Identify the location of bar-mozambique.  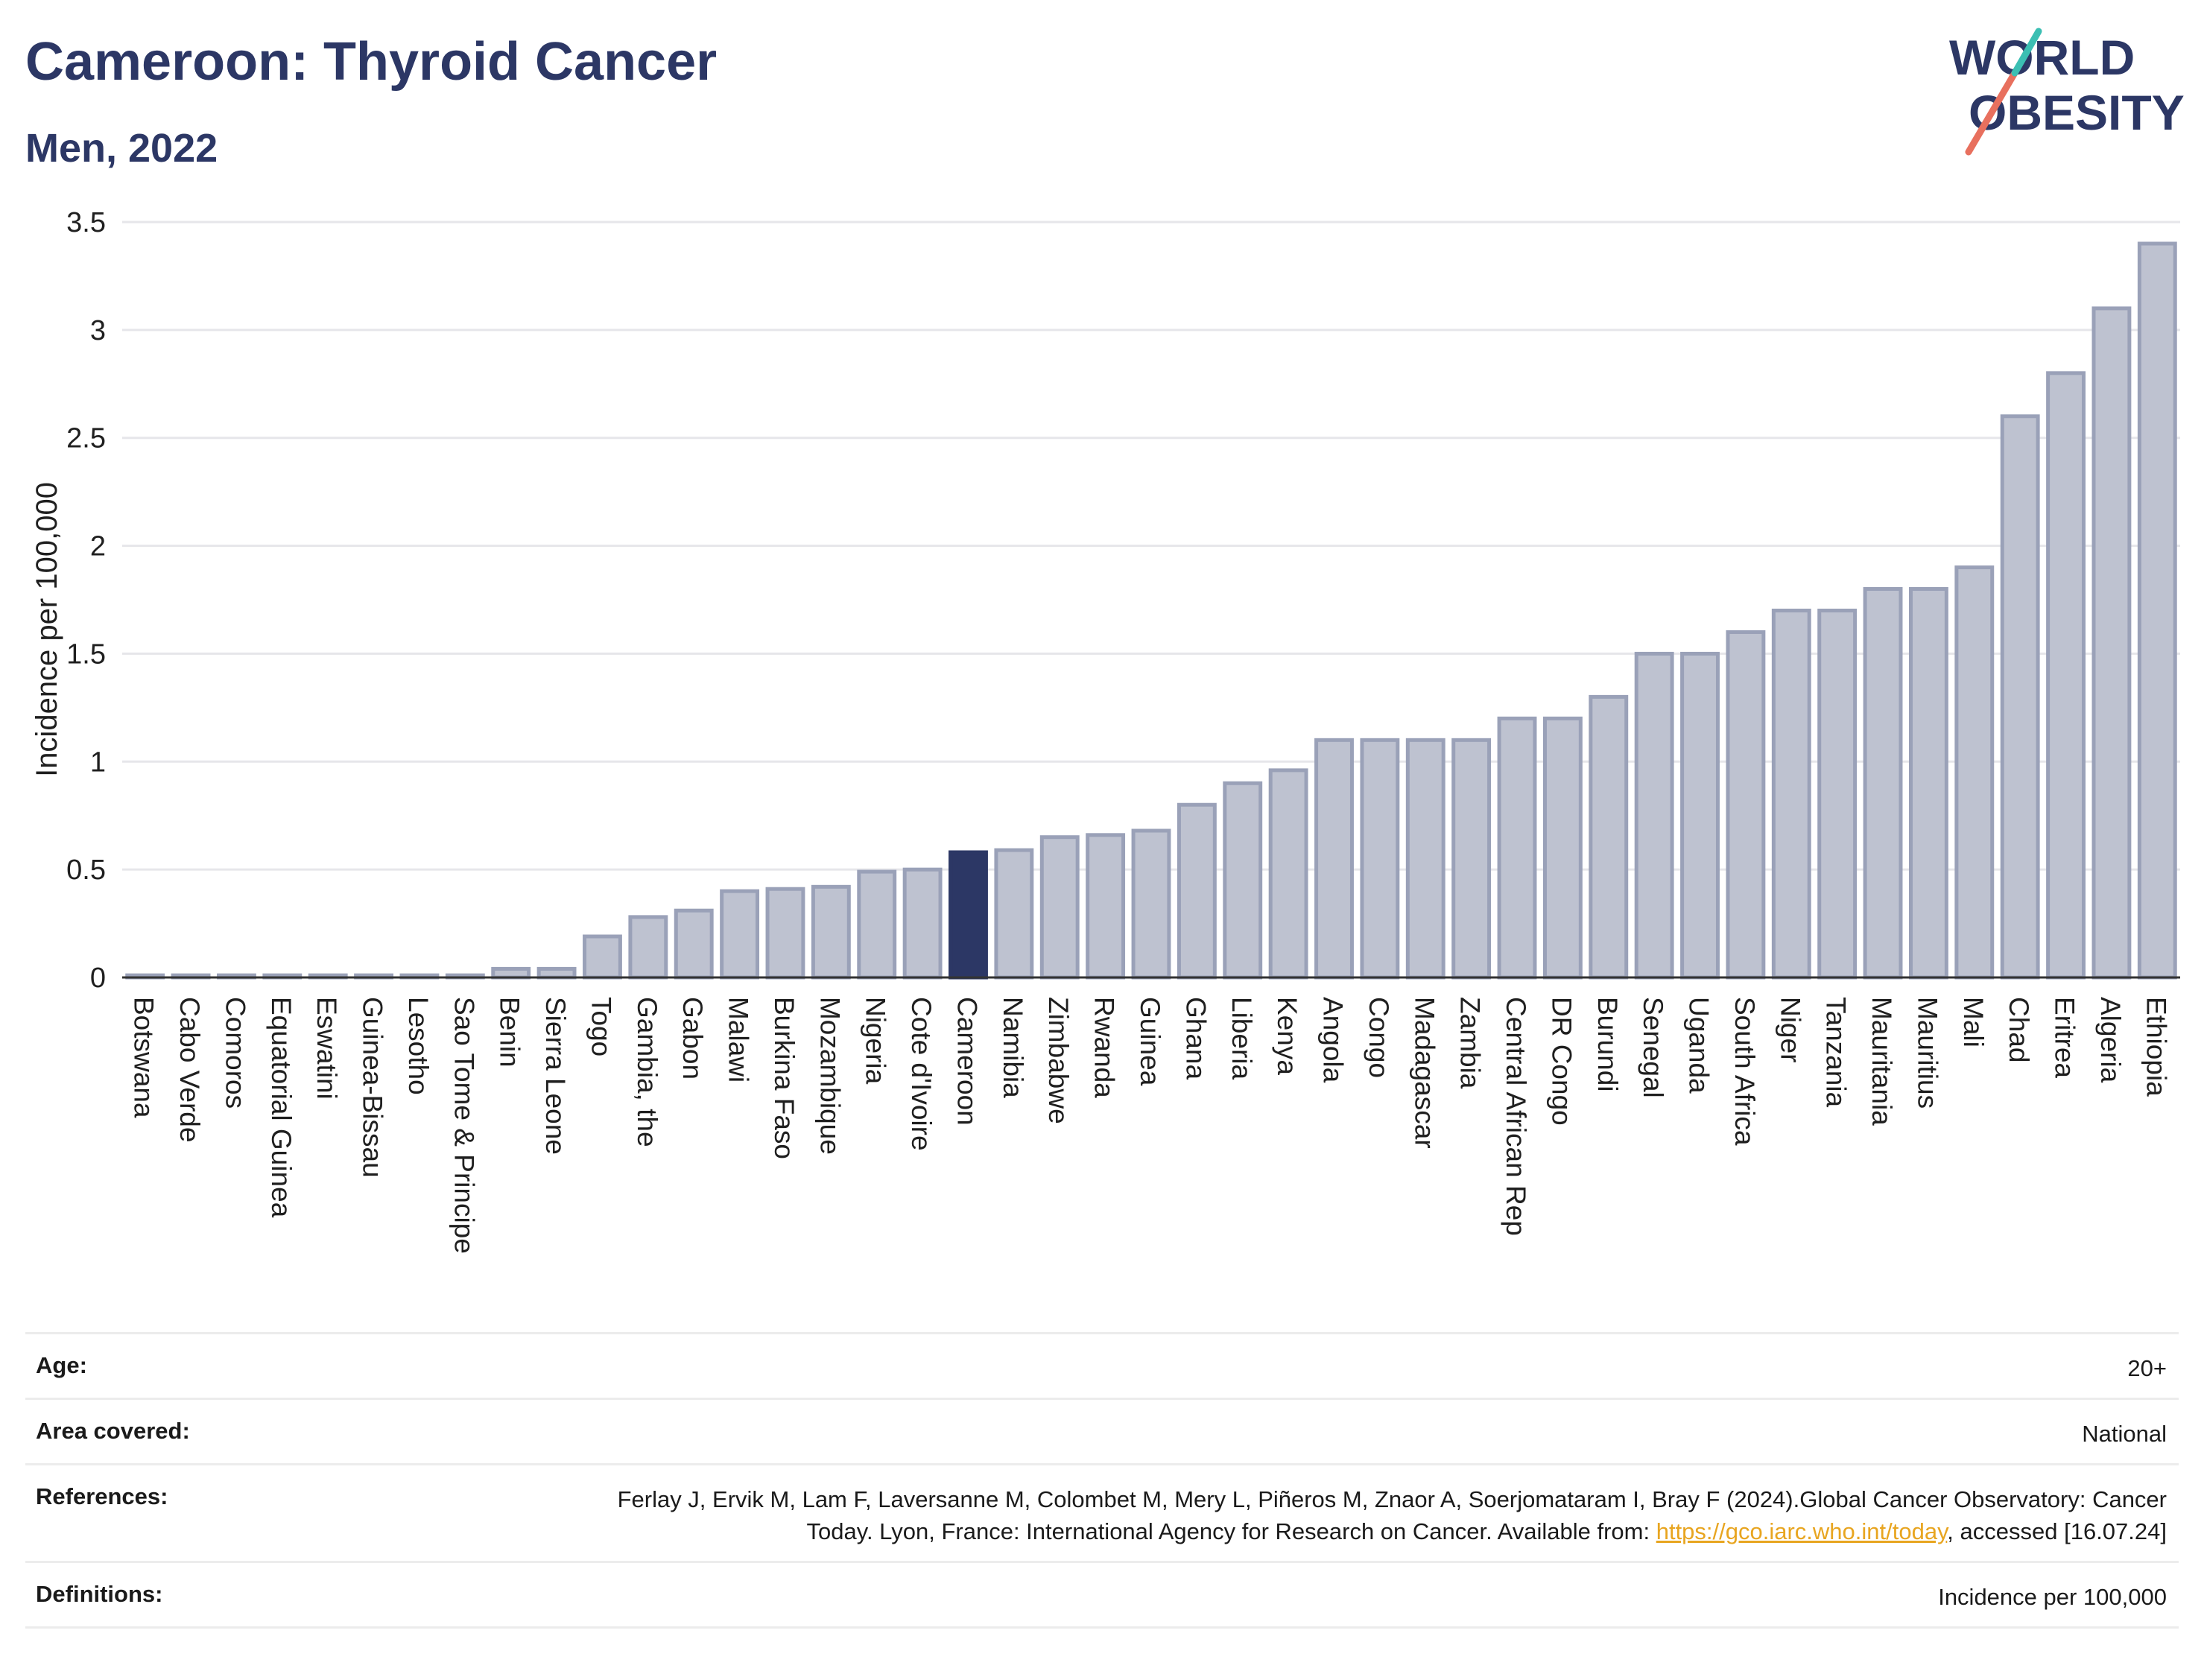
(831, 932).